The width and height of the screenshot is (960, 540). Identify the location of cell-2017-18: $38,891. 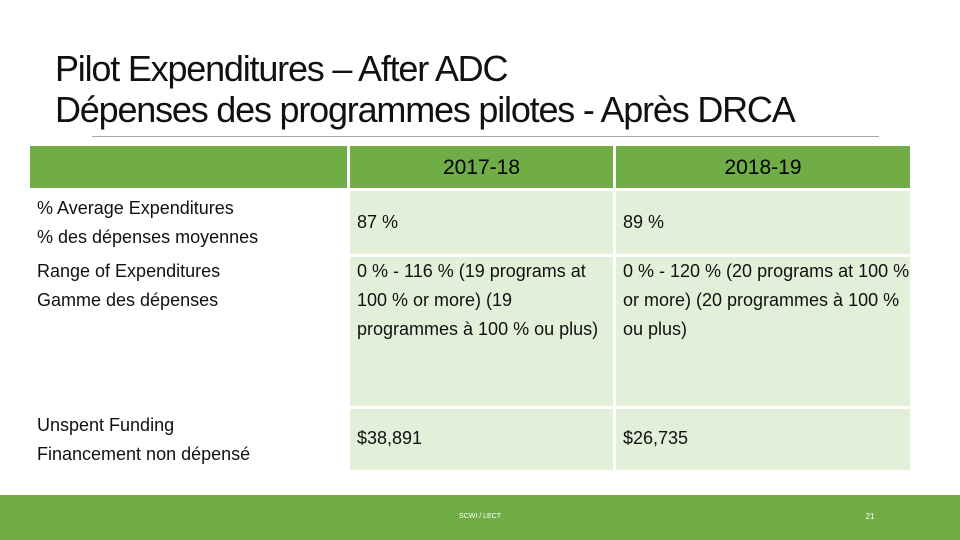
(481, 439).